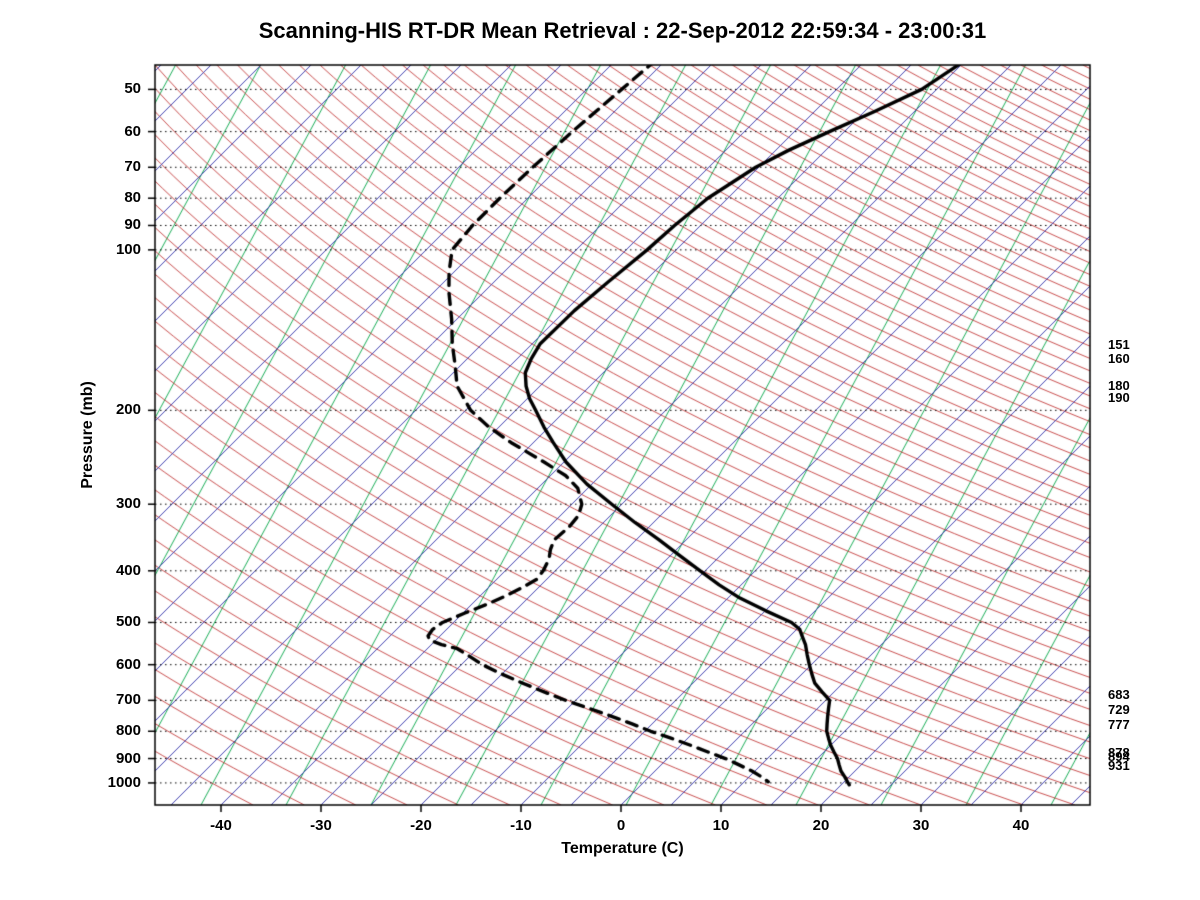  Describe the element at coordinates (622, 848) in the screenshot. I see `x-axis-label: Temperature (C)` at that location.